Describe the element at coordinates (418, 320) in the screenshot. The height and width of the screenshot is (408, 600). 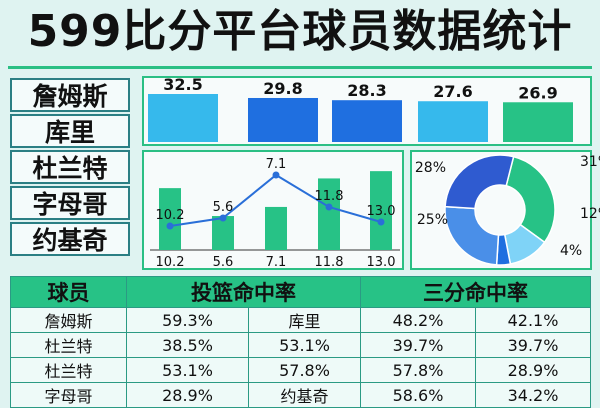
I see `table-cell: 48.2%` at that location.